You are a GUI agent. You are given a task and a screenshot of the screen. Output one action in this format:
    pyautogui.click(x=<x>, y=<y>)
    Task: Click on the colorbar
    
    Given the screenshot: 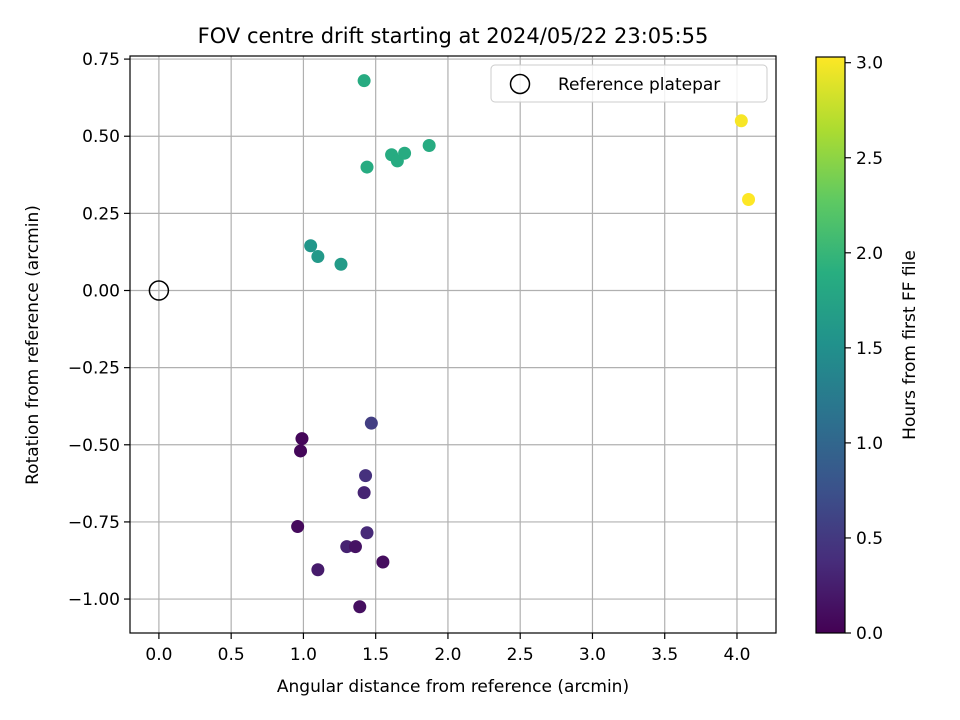 What is the action you would take?
    pyautogui.click(x=830, y=345)
    